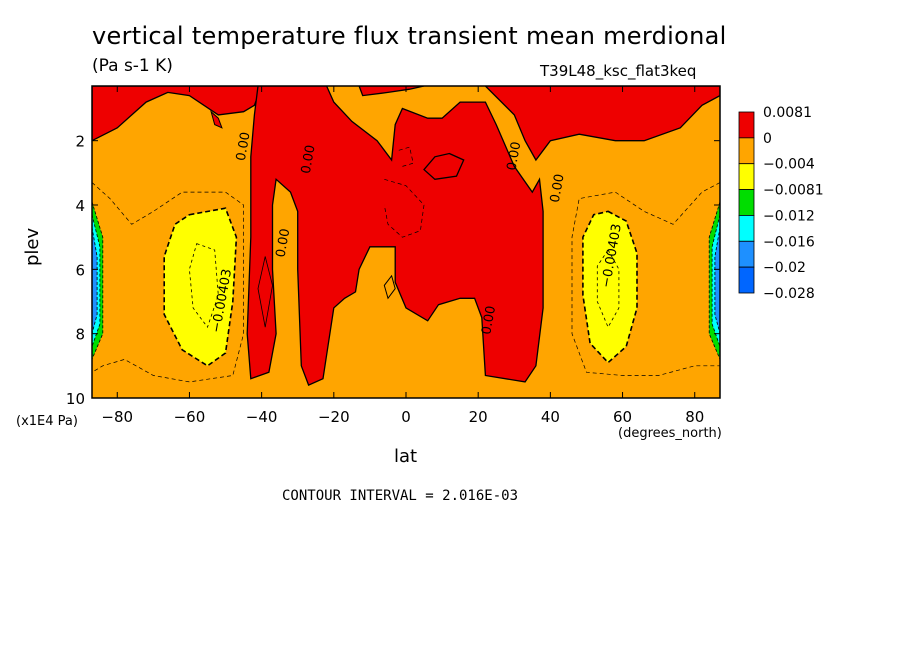  Describe the element at coordinates (406, 417) in the screenshot. I see `x-tick-label-4: 0` at that location.